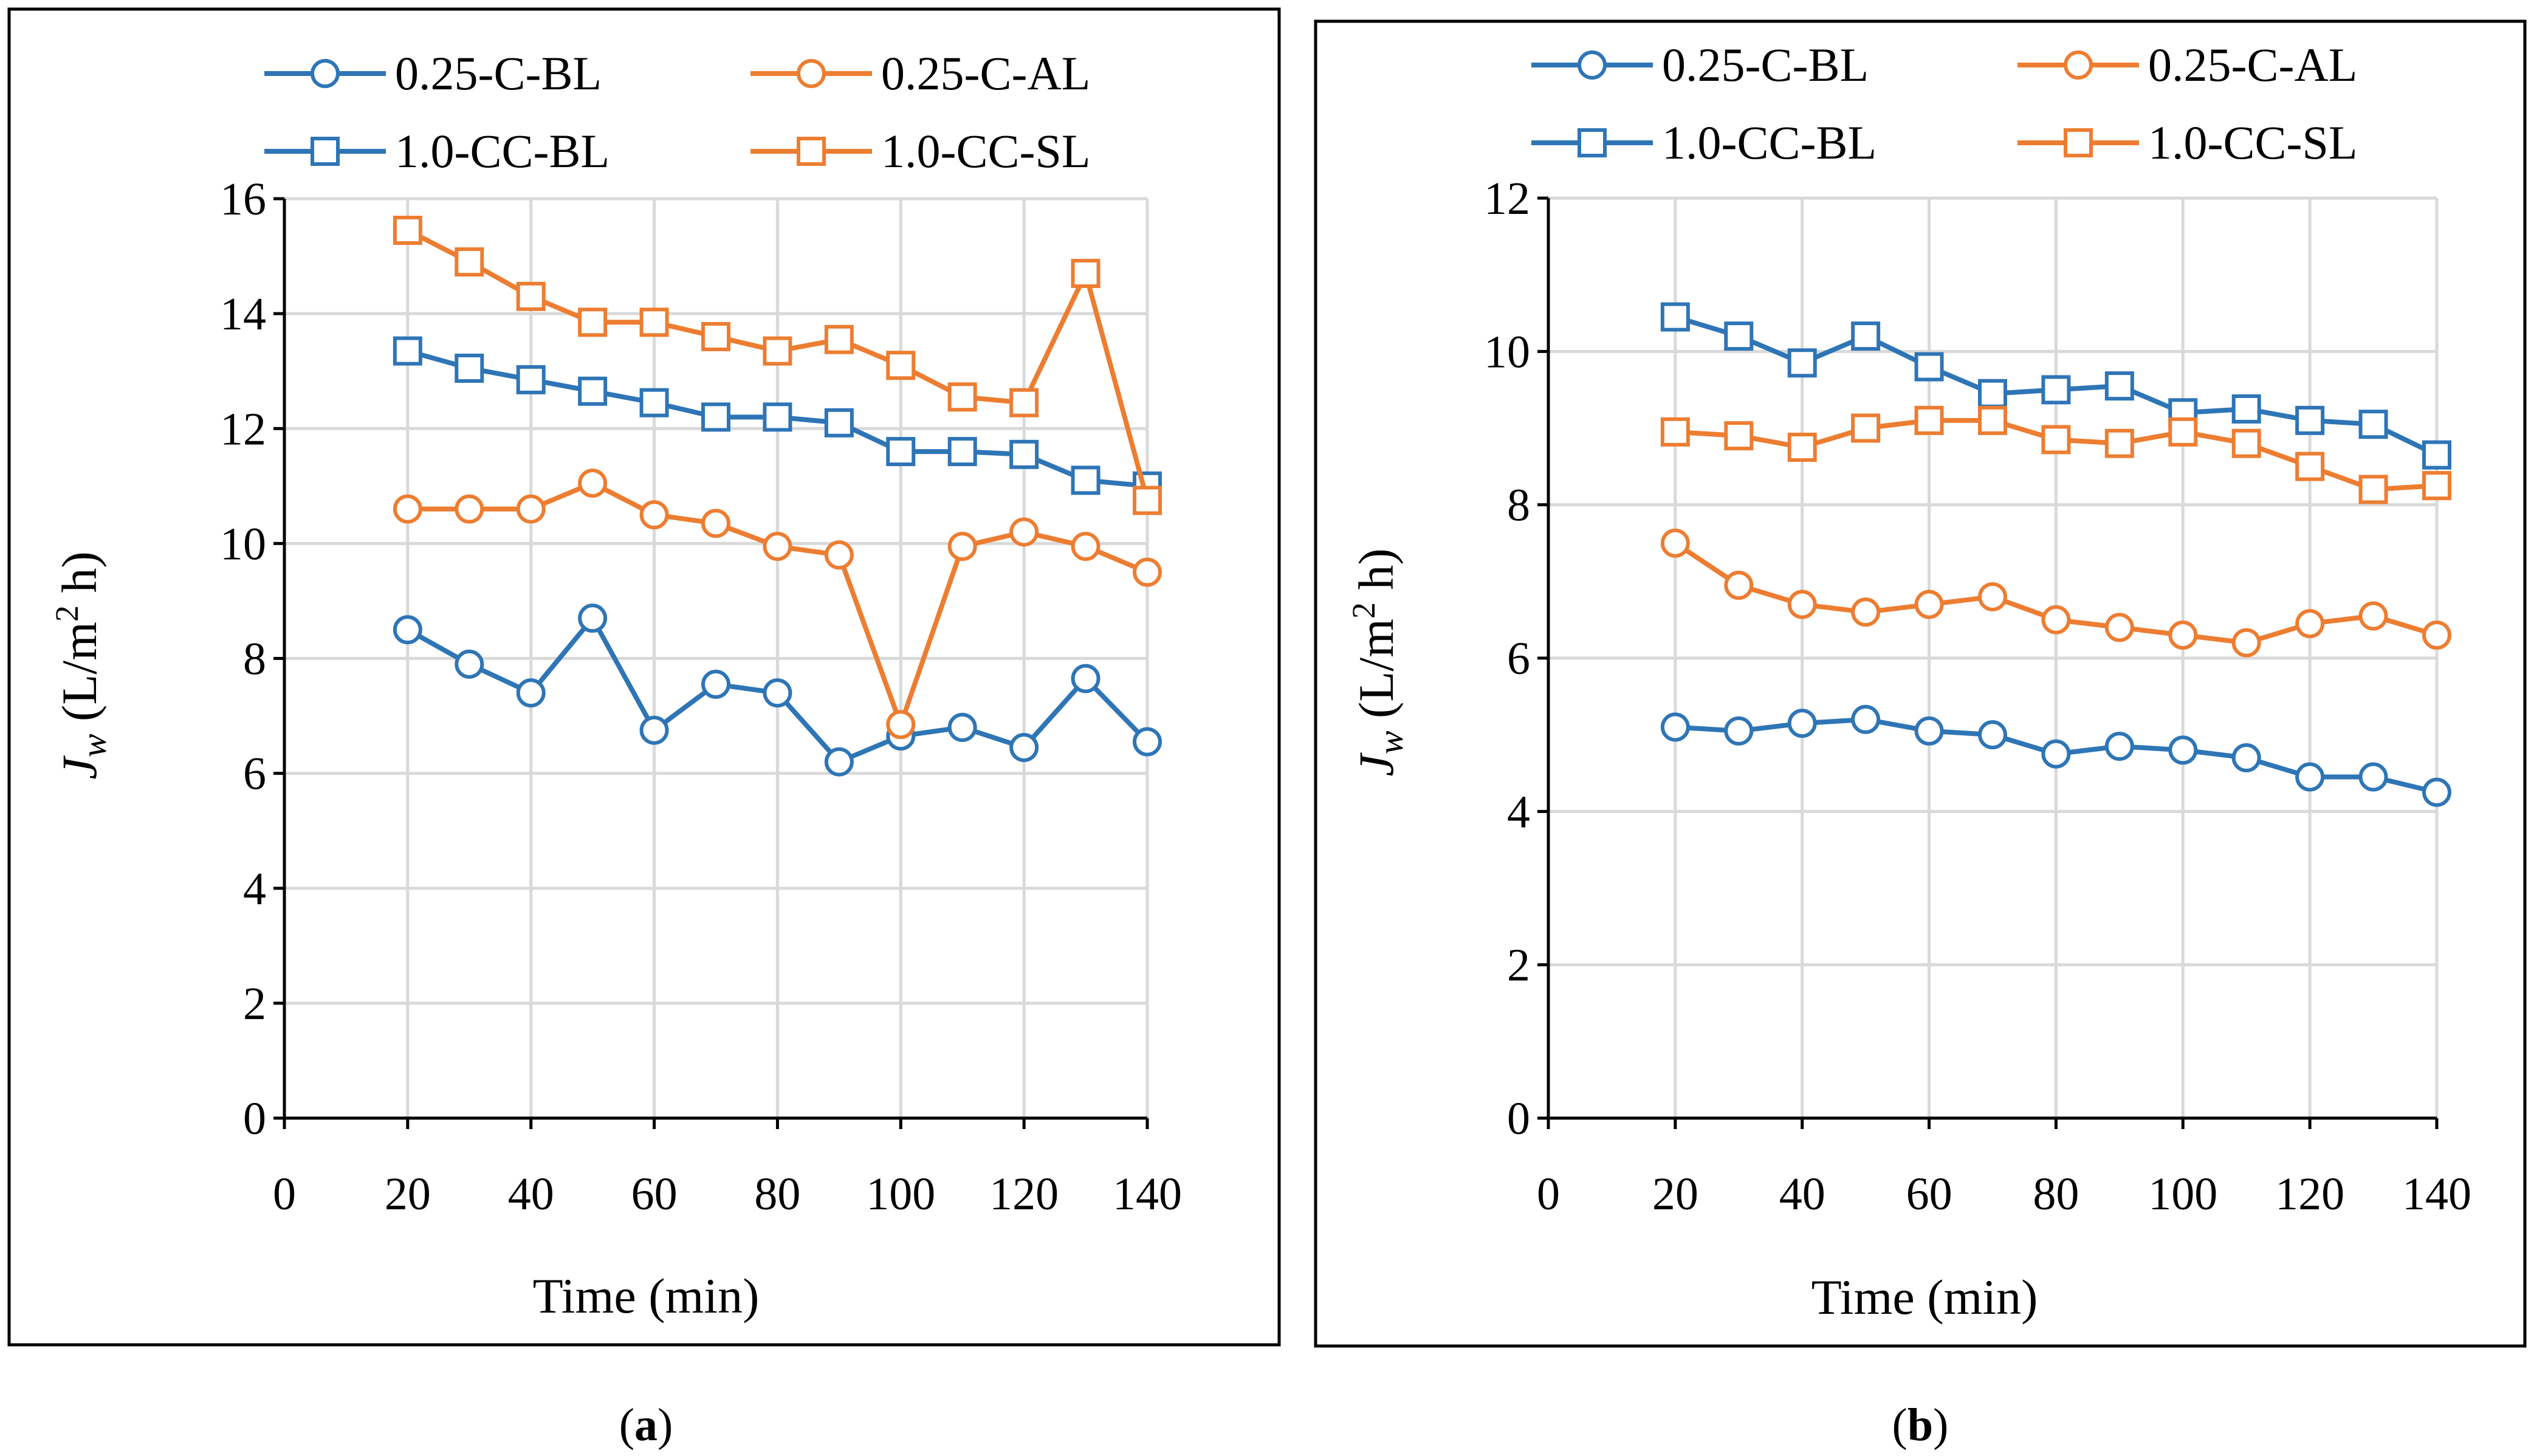 The height and width of the screenshot is (1456, 2534). Describe the element at coordinates (243, 543) in the screenshot. I see `y-tick-label: 10` at that location.